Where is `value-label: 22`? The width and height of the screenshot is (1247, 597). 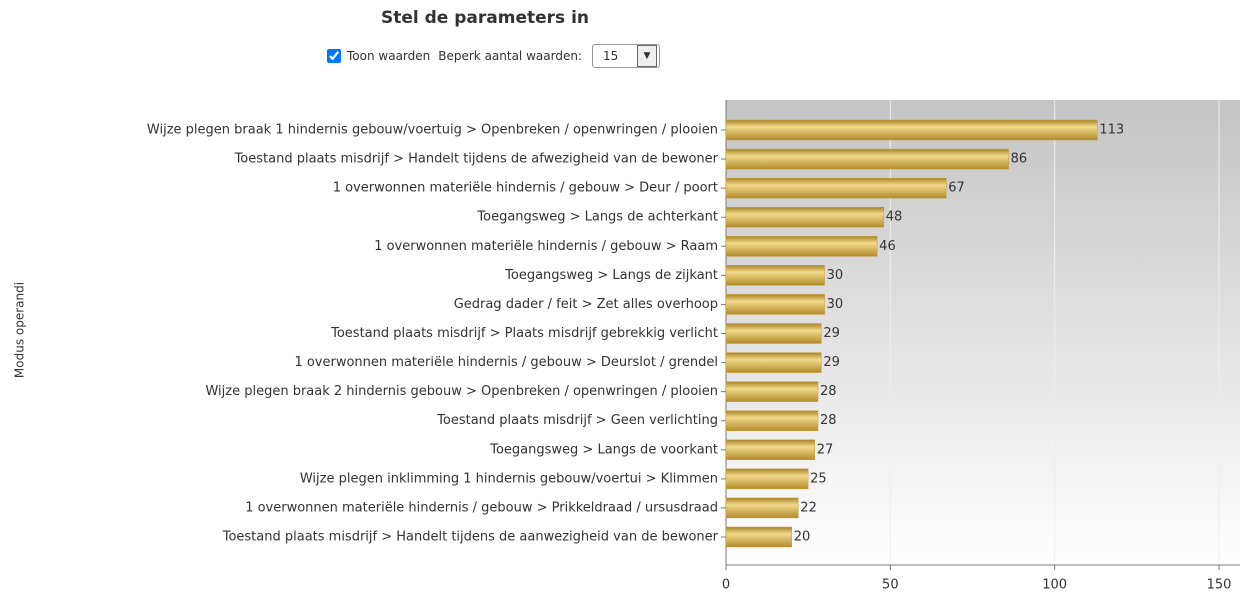 value-label: 22 is located at coordinates (808, 507).